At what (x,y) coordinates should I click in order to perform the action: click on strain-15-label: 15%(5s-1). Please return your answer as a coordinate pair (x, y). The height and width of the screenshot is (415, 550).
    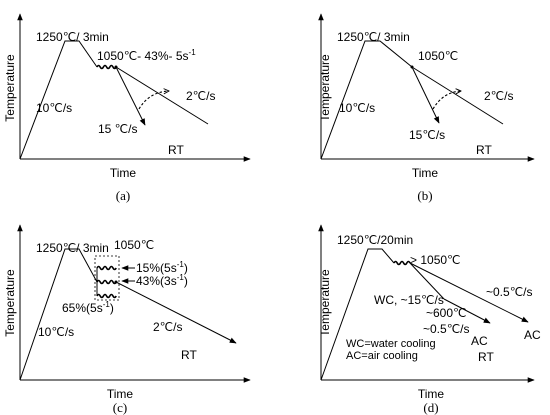
    Looking at the image, I should click on (162, 267).